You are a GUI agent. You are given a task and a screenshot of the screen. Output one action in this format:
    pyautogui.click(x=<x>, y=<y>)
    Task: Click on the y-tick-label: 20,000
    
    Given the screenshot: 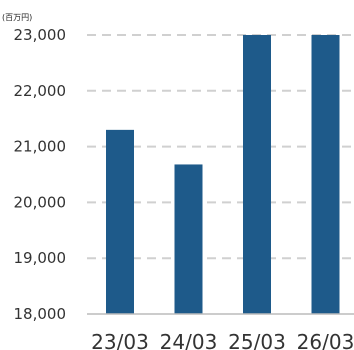 What is the action you would take?
    pyautogui.click(x=40, y=202)
    